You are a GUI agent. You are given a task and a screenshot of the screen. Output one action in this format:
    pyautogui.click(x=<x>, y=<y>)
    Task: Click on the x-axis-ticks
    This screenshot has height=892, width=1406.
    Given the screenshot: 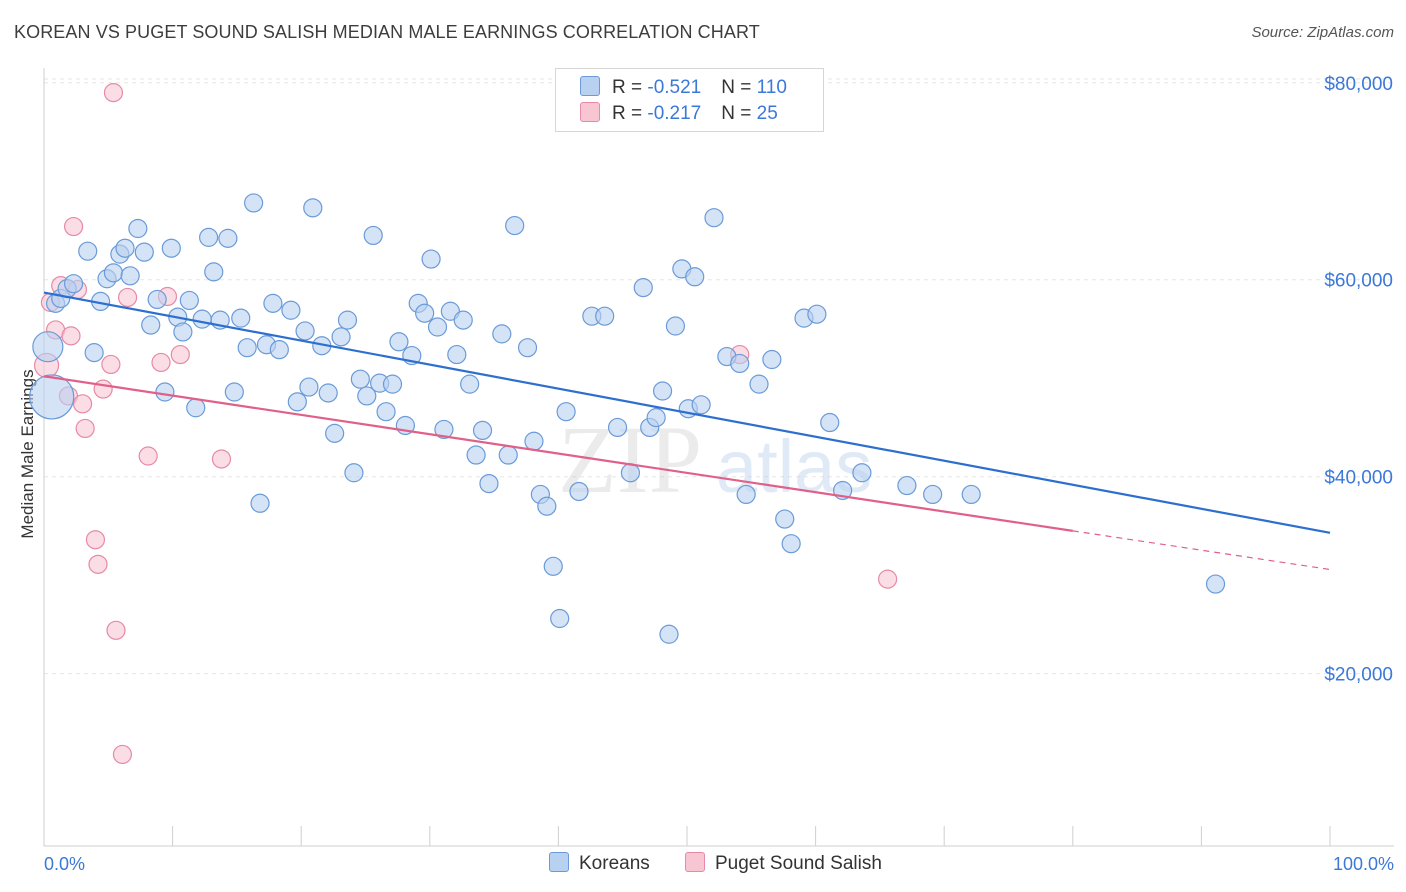 What is the action you would take?
    pyautogui.click(x=687, y=836)
    